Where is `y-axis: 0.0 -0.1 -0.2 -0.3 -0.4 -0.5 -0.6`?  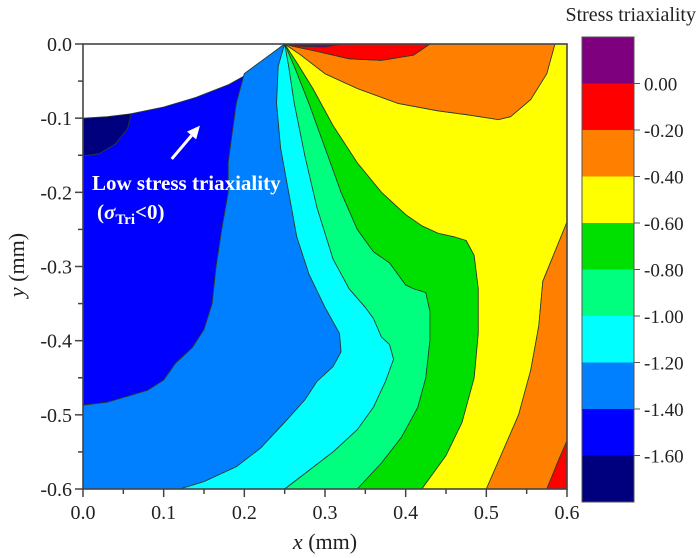
y-axis: 0.0 -0.1 -0.2 -0.3 -0.4 -0.5 -0.6 is located at coordinates (61, 267).